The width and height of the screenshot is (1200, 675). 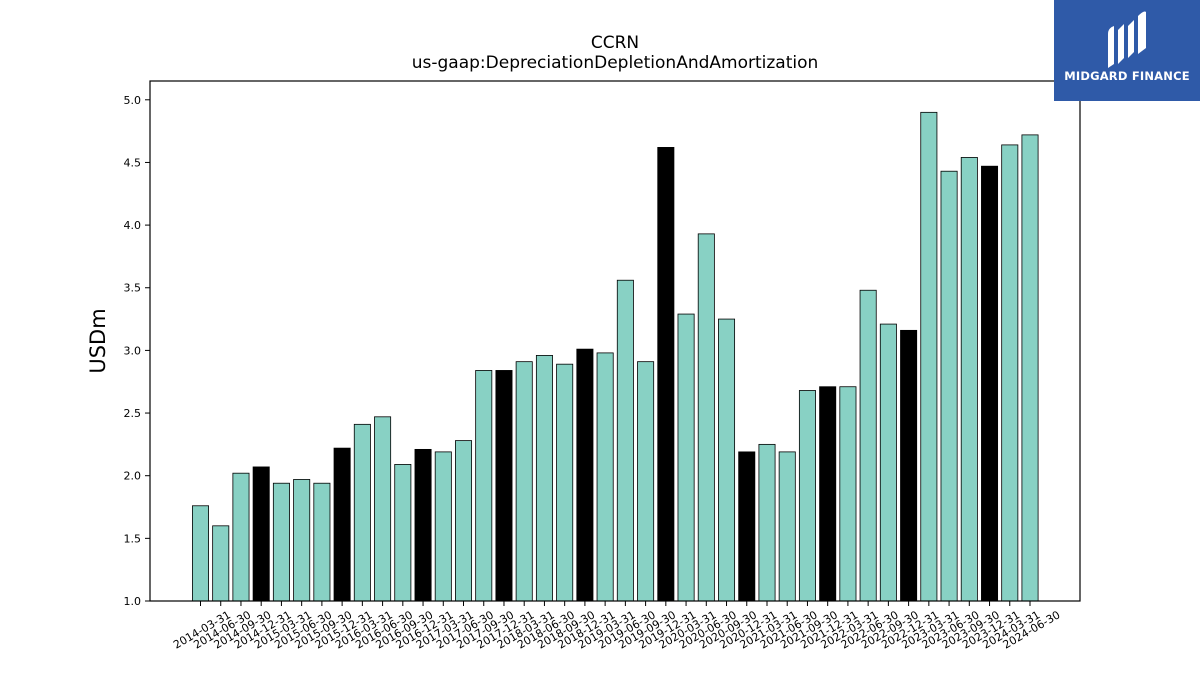 What do you see at coordinates (133, 100) in the screenshot?
I see `y-tick-label: 5.0` at bounding box center [133, 100].